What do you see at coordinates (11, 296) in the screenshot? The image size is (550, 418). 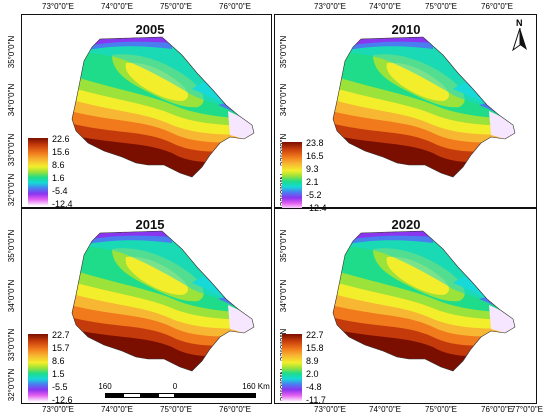 I see `lat-tick-34-bottom: 34°0"0"N` at bounding box center [11, 296].